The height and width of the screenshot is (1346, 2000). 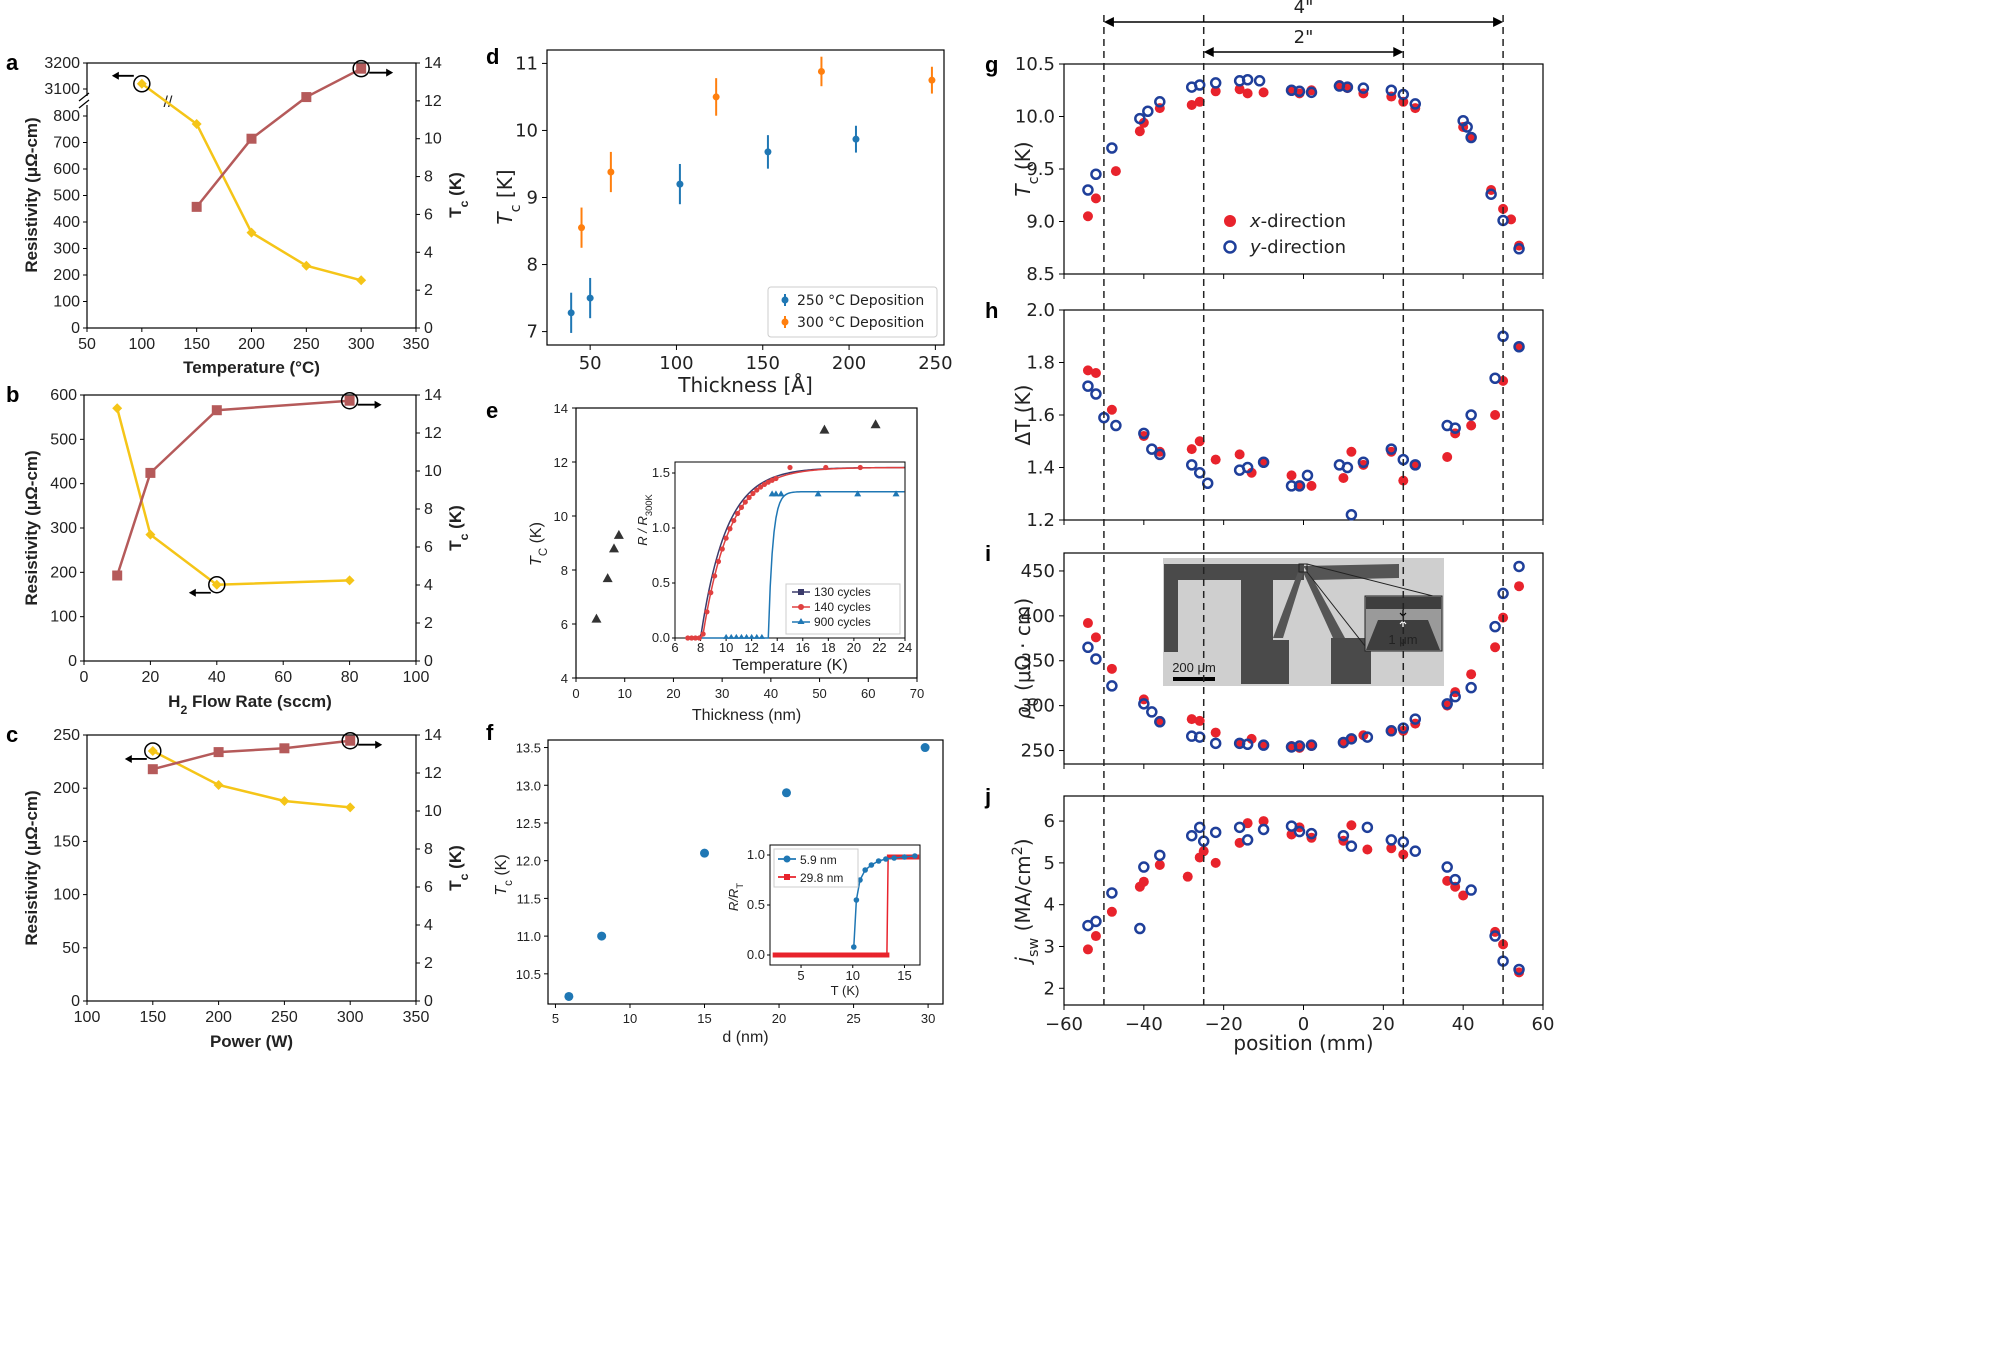 What do you see at coordinates (62, 89) in the screenshot?
I see `y-tick-label: 3100` at bounding box center [62, 89].